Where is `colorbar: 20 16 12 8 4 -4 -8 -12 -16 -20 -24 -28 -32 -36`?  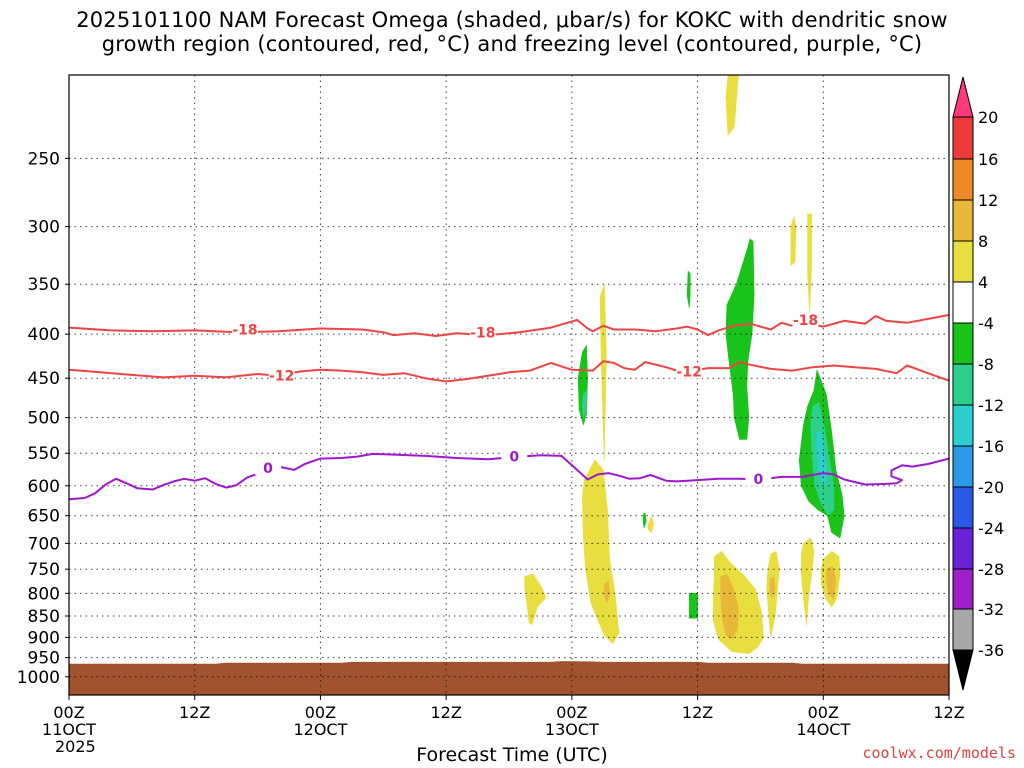 colorbar: 20 16 12 8 4 -4 -8 -12 -16 -20 -24 -28 -32 -36 is located at coordinates (978, 383).